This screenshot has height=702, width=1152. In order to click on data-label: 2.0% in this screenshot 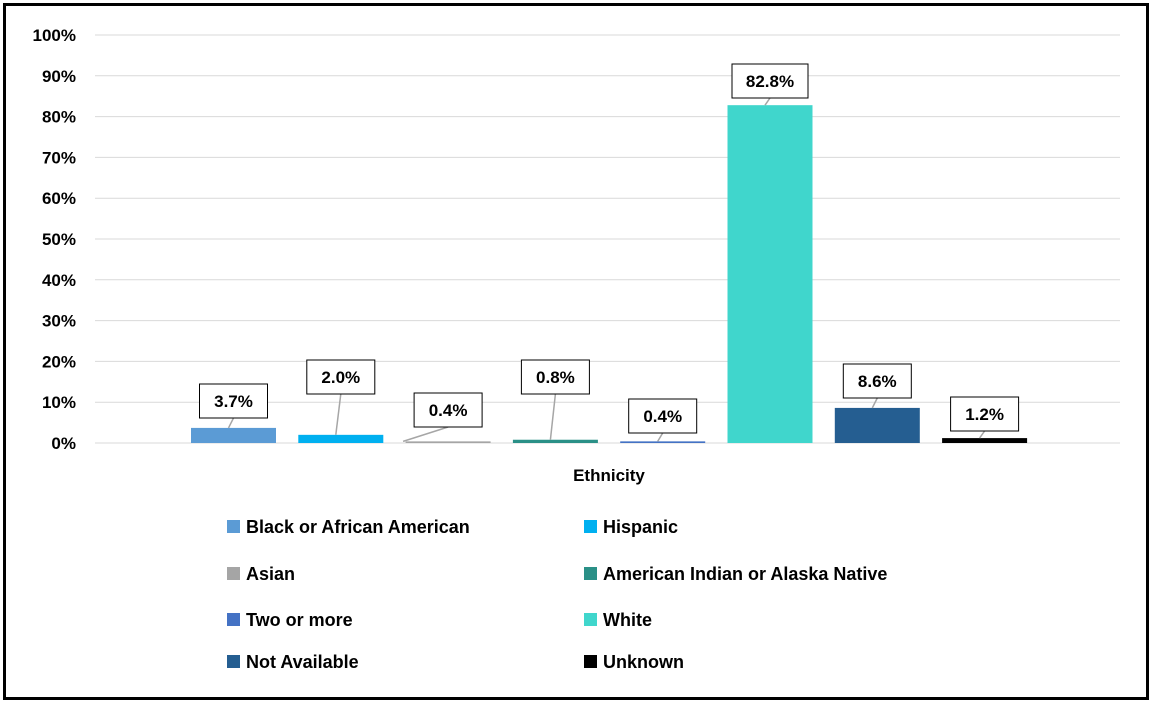, I will do `click(340, 377)`.